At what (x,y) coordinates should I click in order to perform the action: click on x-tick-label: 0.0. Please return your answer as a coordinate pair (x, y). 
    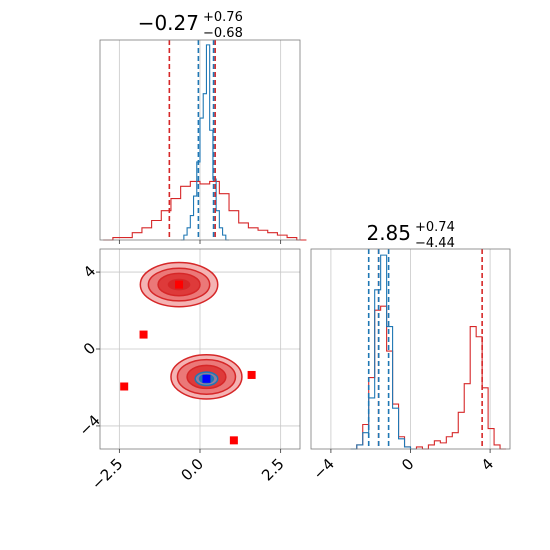
    Looking at the image, I should click on (192, 470).